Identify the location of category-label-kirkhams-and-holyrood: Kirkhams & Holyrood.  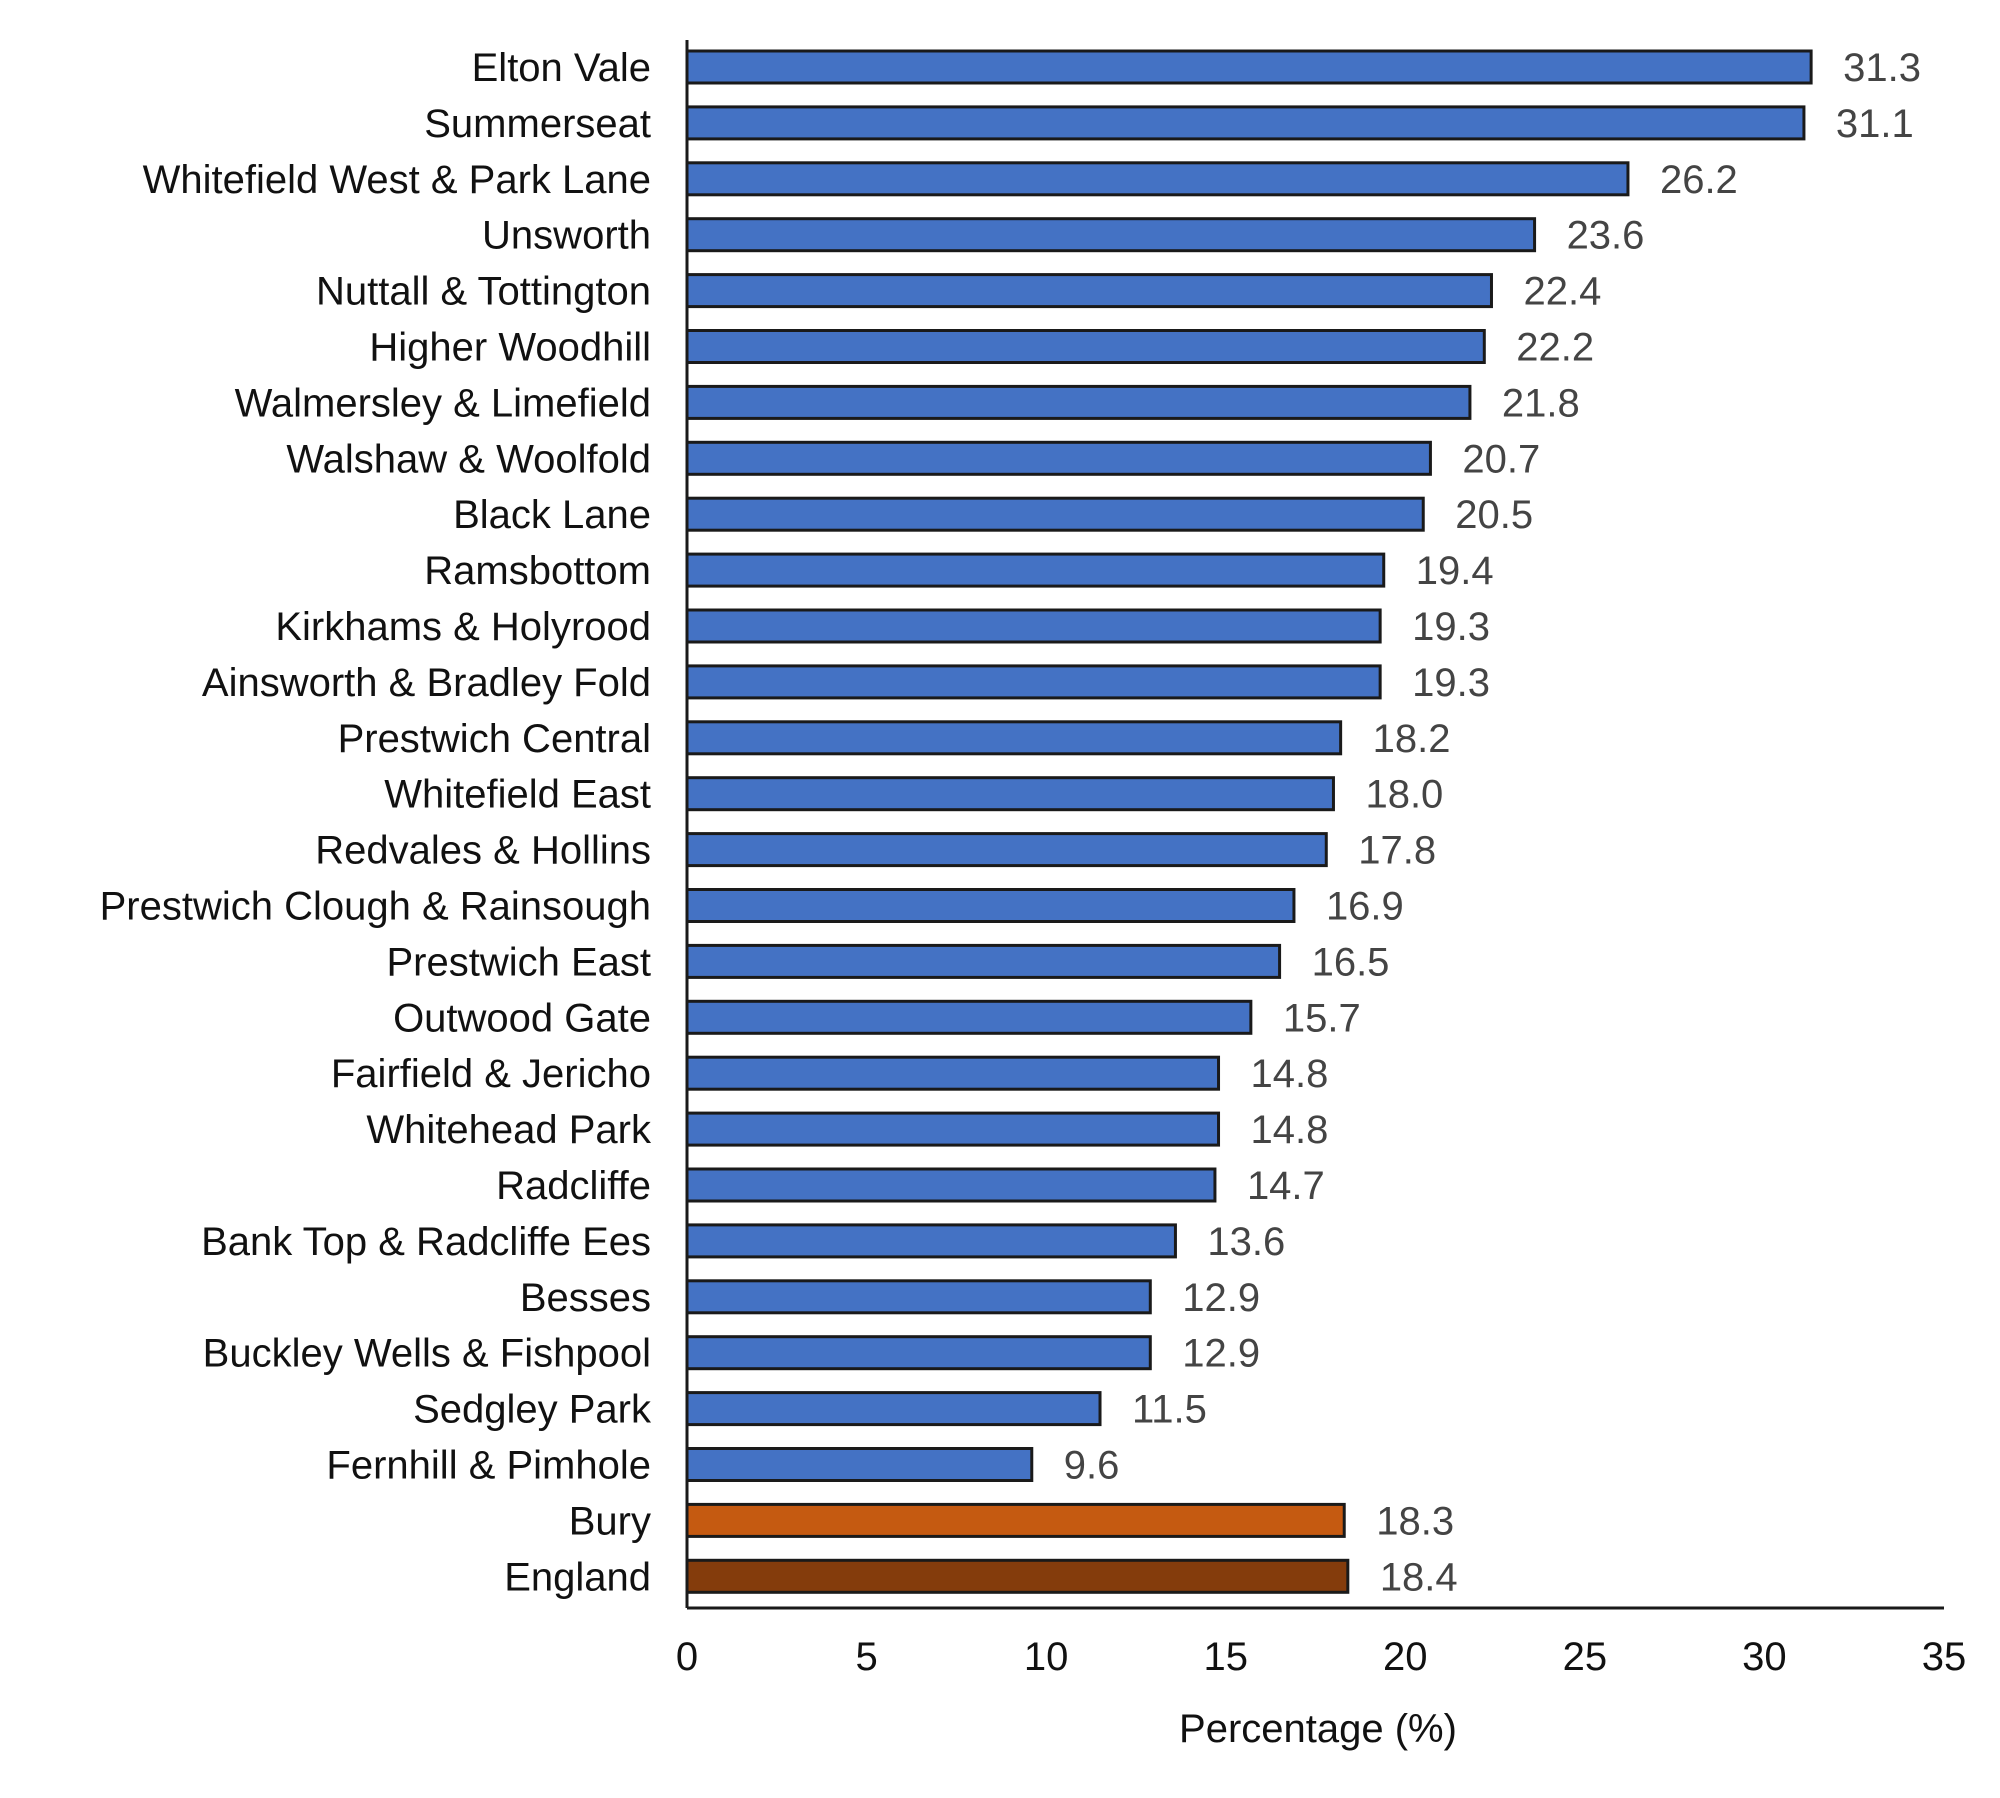
(463, 627).